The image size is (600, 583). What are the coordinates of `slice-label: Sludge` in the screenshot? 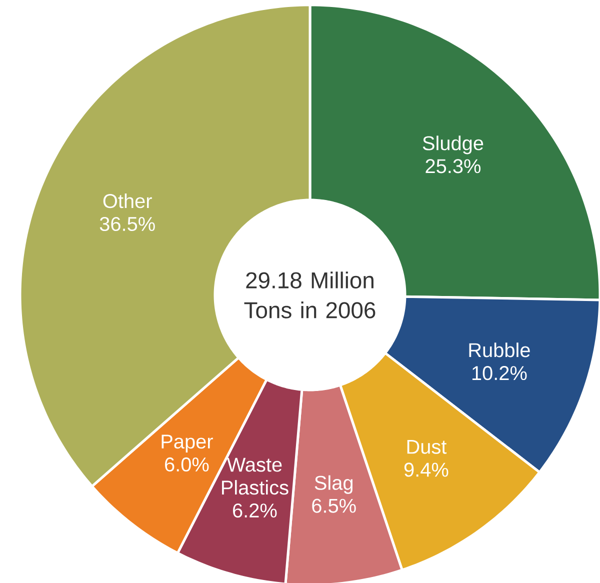 It's located at (453, 145).